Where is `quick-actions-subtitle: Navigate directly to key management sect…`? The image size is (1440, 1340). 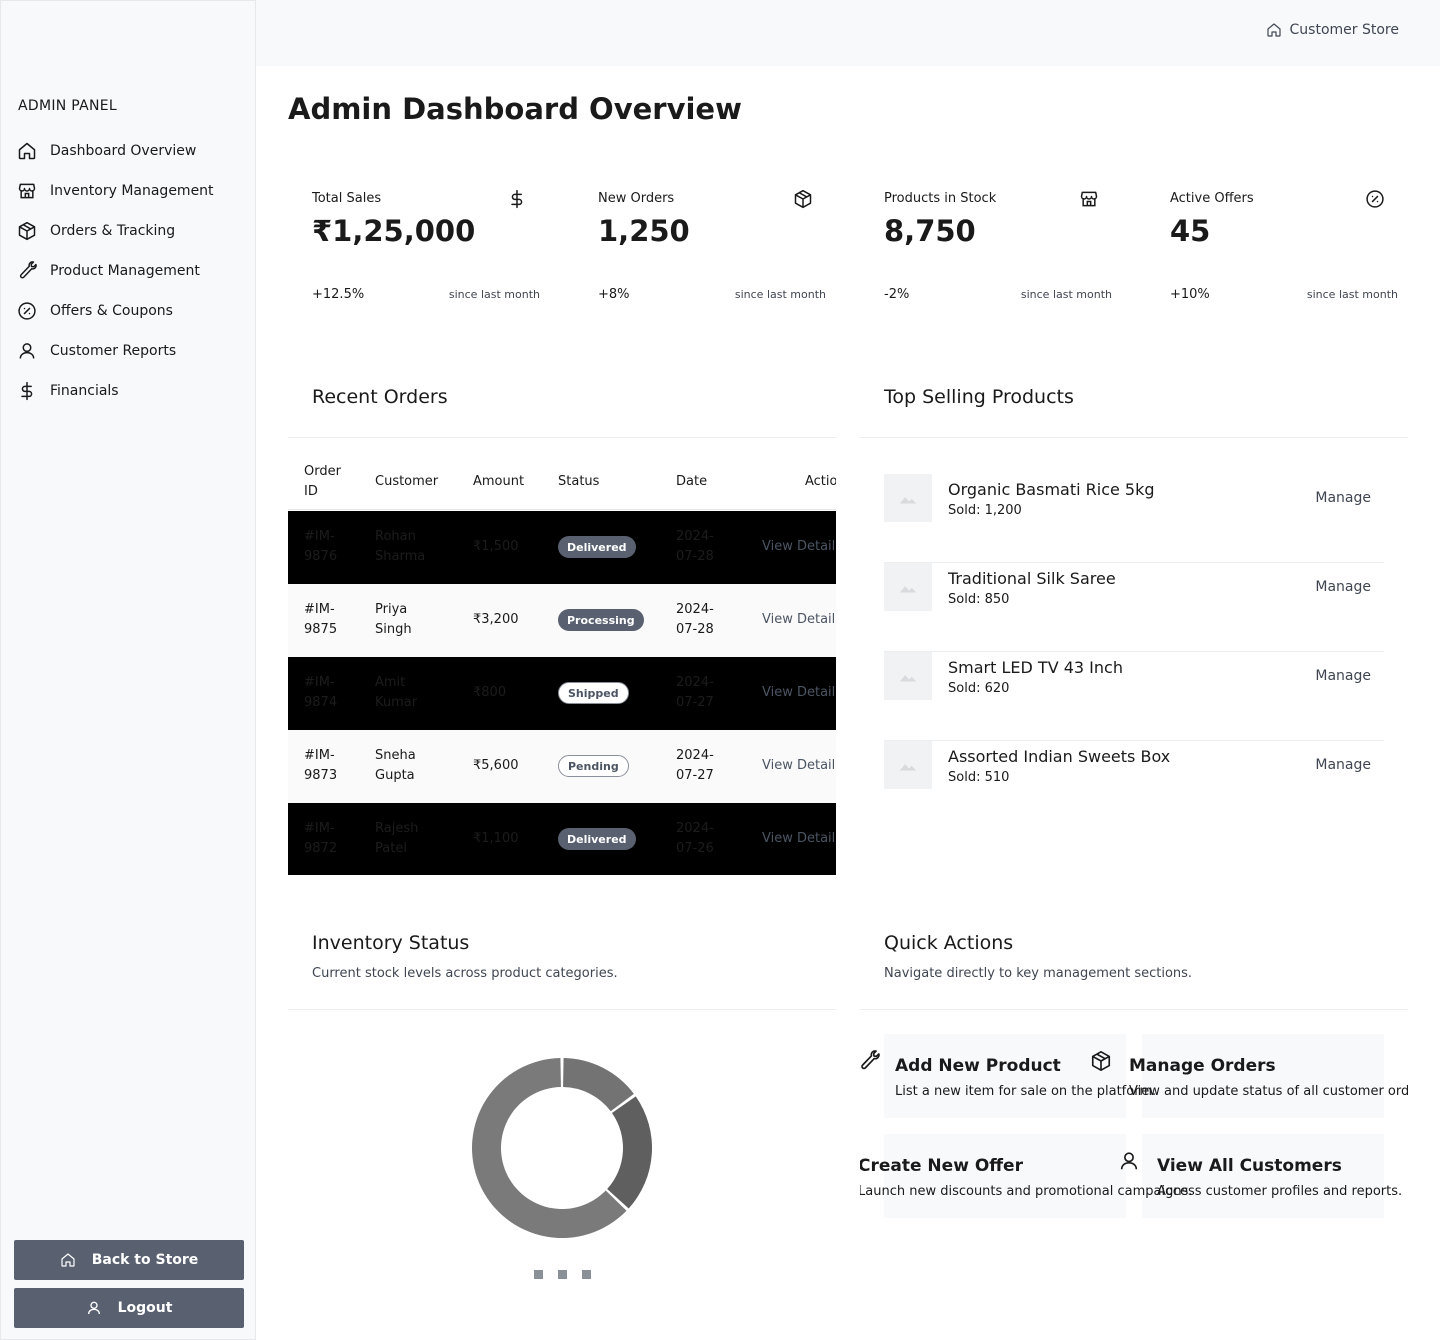
quick-actions-subtitle: Navigate directly to key management sect… is located at coordinates (1038, 973).